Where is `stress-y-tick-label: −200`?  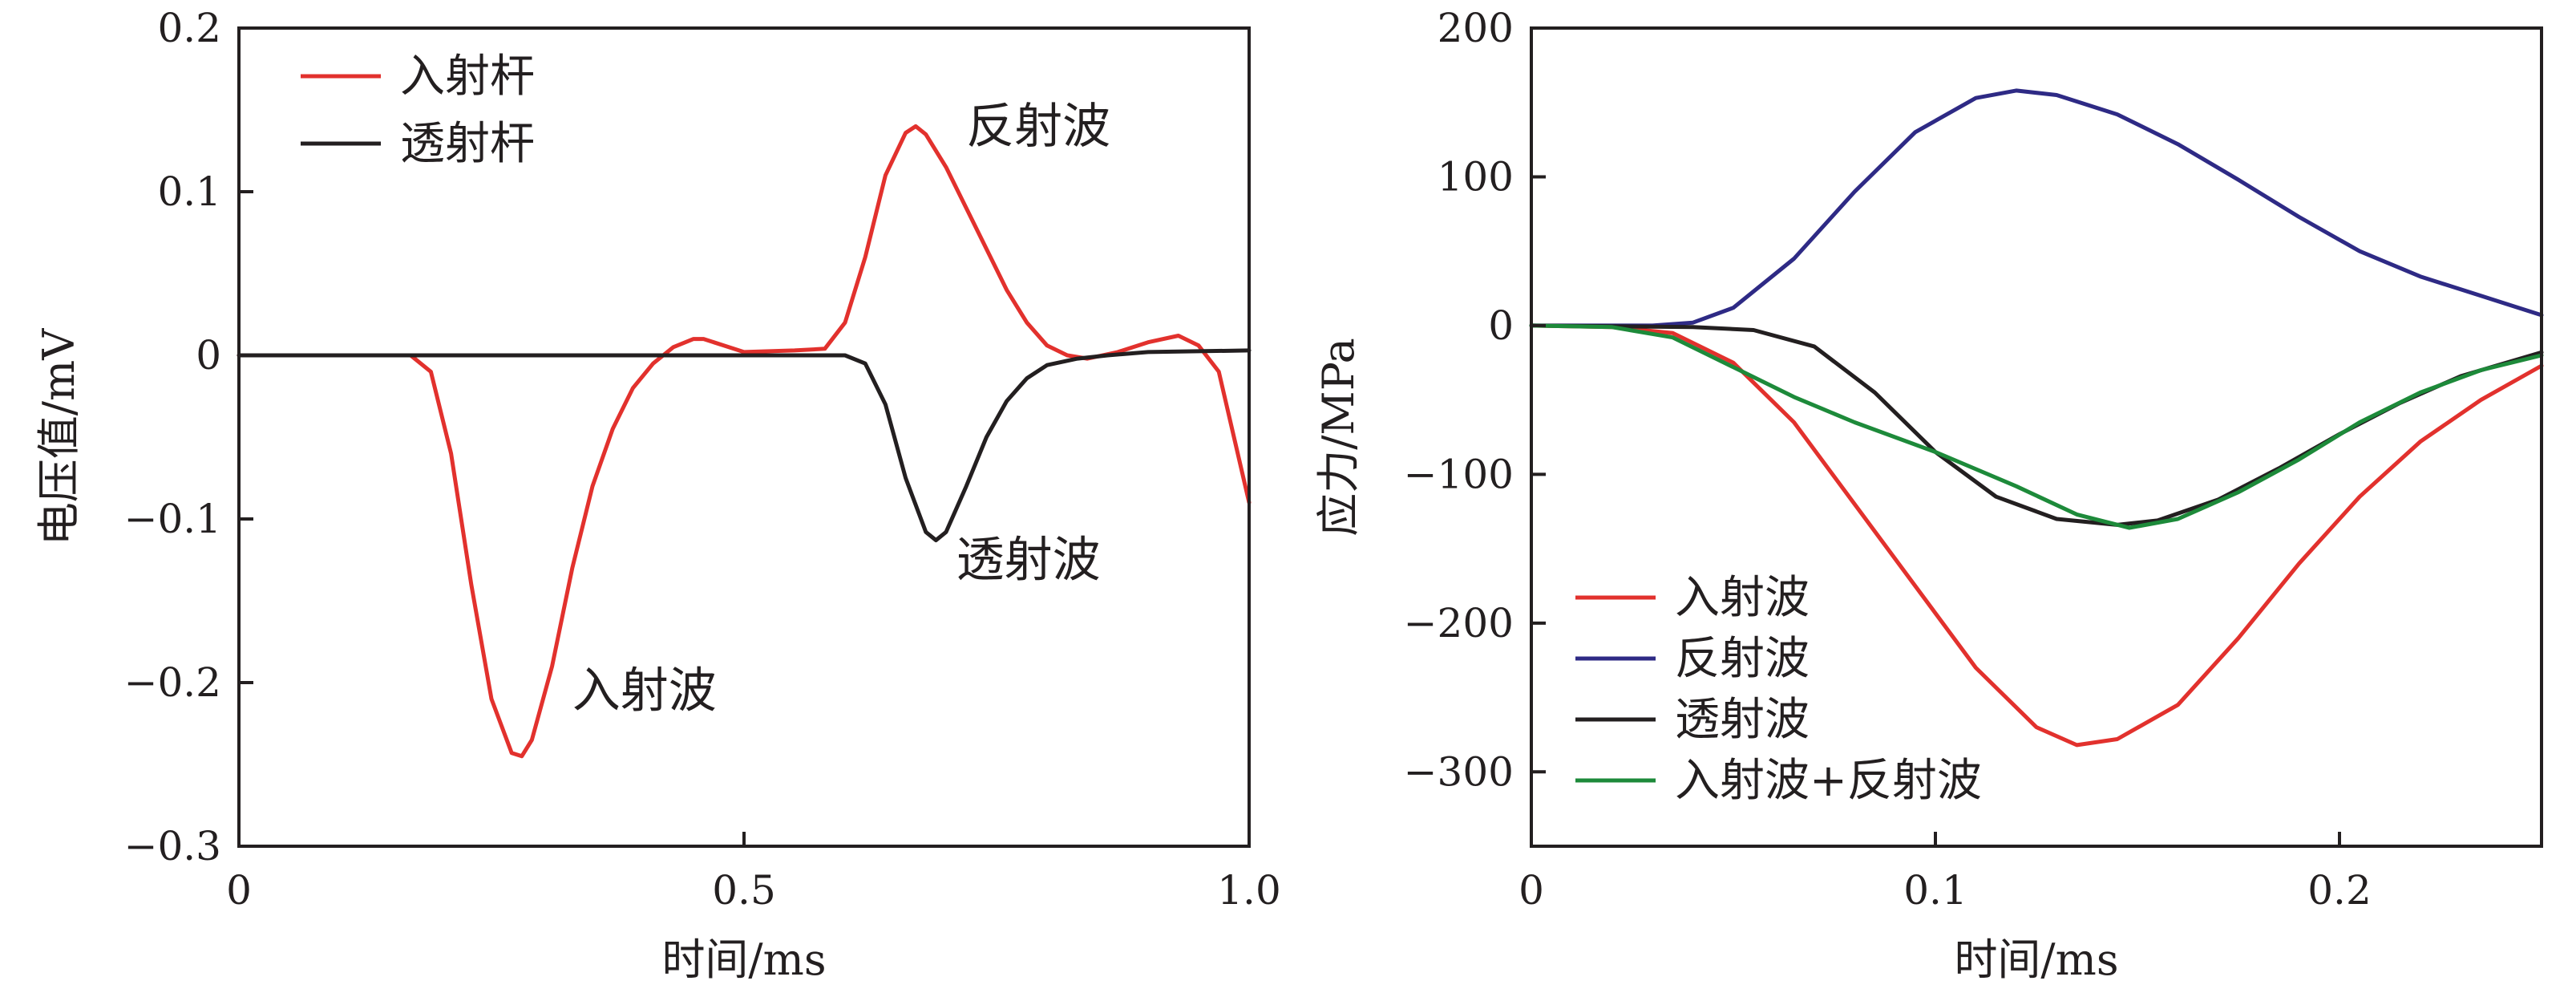
stress-y-tick-label: −200 is located at coordinates (1459, 623).